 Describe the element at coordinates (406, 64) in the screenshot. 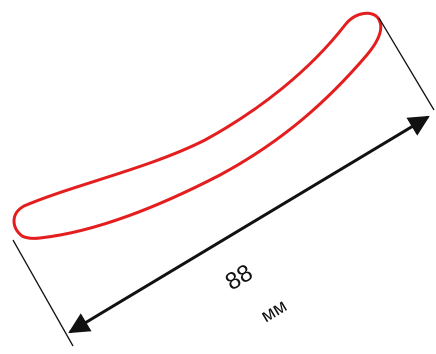

I see `extension-line-right` at that location.